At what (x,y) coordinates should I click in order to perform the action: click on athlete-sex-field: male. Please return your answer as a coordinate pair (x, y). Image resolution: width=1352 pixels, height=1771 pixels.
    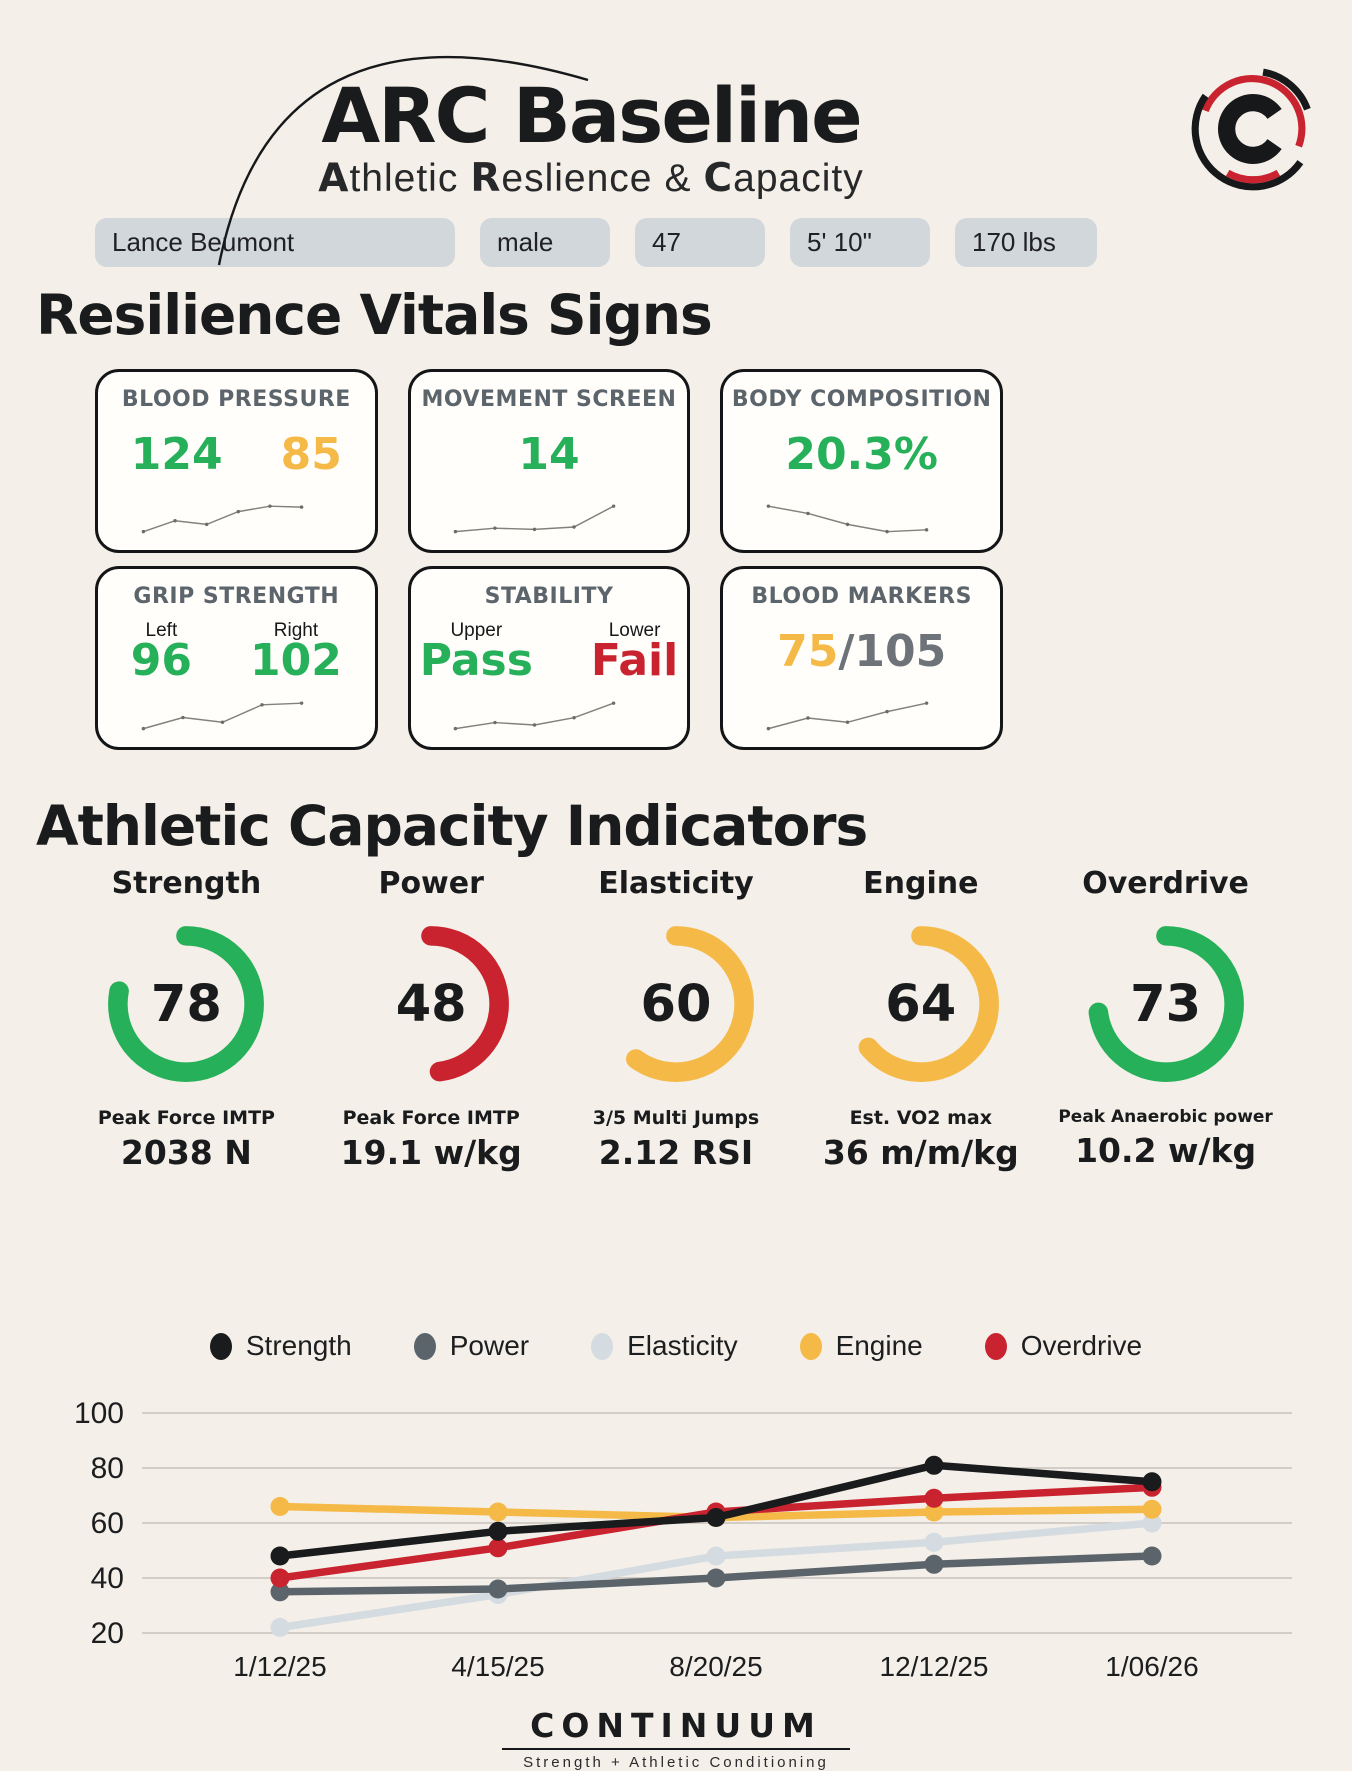
    Looking at the image, I should click on (545, 242).